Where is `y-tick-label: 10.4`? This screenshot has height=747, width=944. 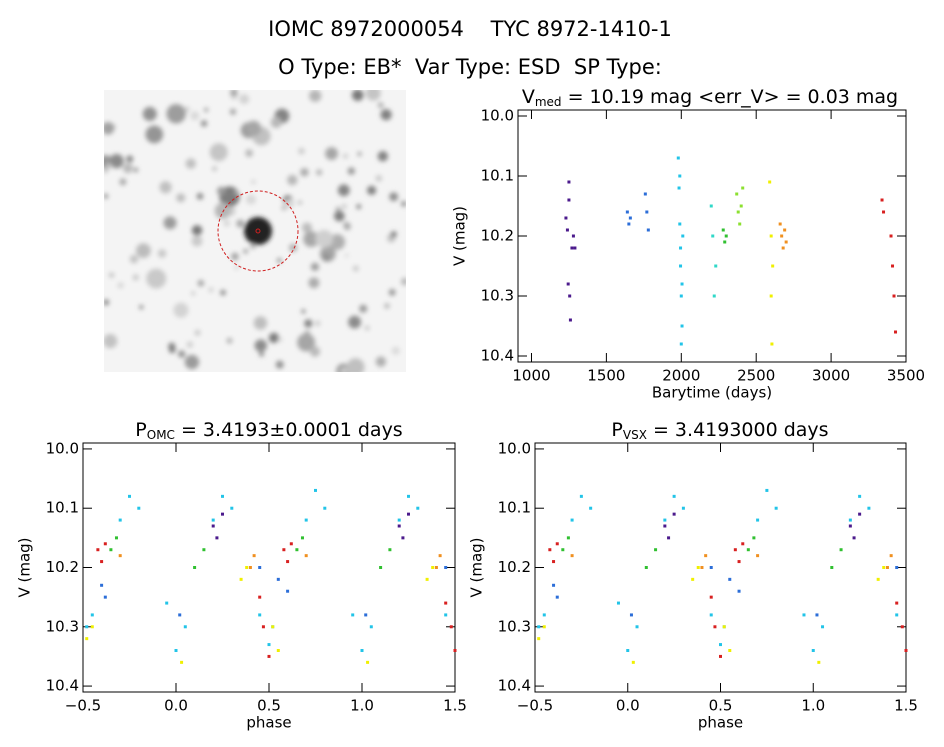 y-tick-label: 10.4 is located at coordinates (514, 686).